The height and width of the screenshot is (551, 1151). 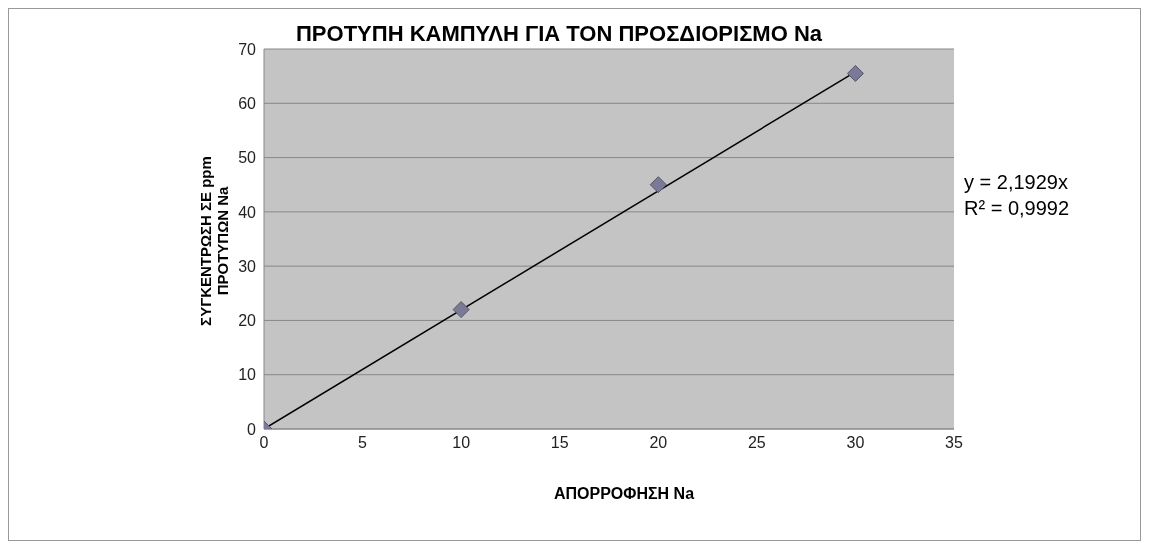 I want to click on x-tick-label: 5, so click(x=363, y=443).